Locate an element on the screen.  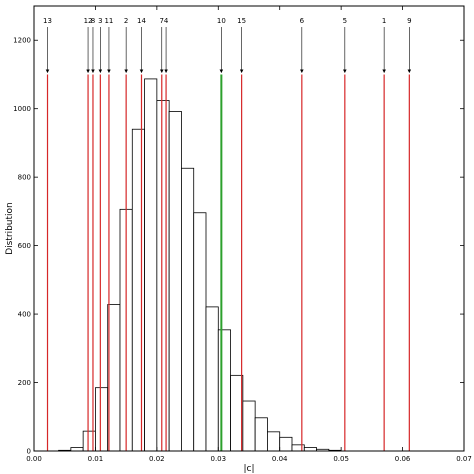
marker-label: 10 is located at coordinates (221, 21).